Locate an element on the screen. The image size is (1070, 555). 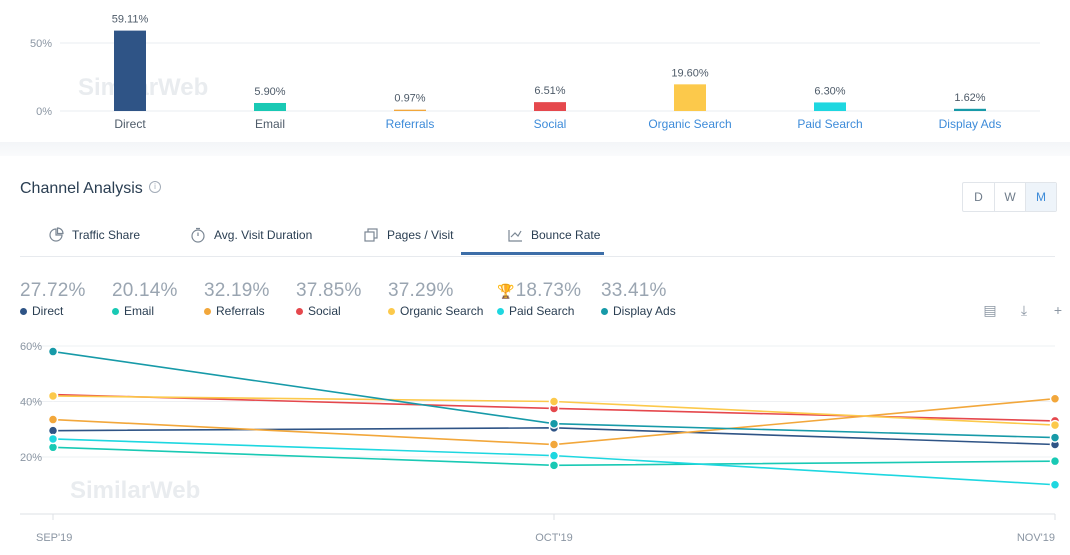
legend-value: 32.19% is located at coordinates (237, 290).